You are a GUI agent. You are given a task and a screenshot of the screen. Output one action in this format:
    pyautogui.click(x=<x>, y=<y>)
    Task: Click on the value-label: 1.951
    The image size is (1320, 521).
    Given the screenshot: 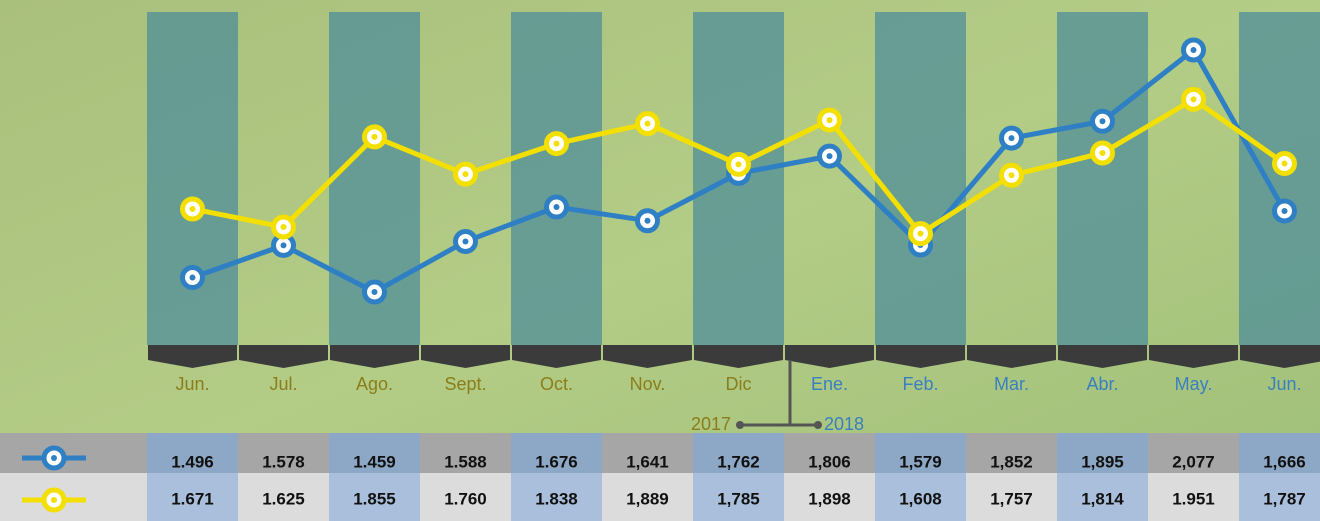 What is the action you would take?
    pyautogui.click(x=1193, y=498)
    